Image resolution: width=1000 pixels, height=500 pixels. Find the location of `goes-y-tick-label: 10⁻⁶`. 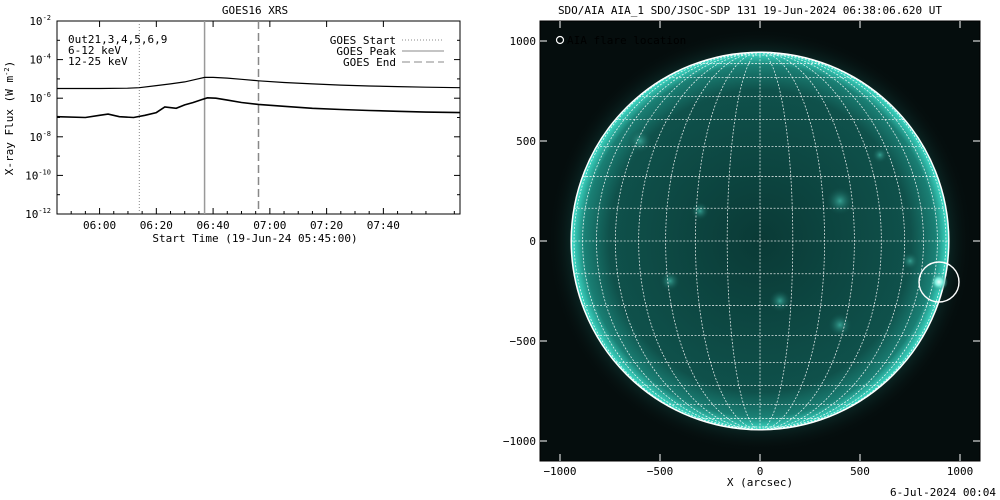

goes-y-tick-label: 10⁻⁶ is located at coordinates (40, 98).